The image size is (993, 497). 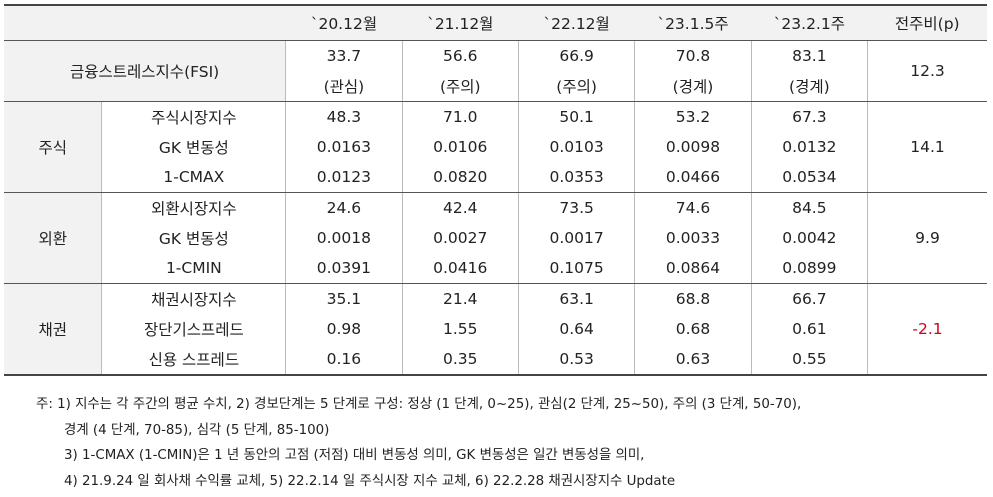 What do you see at coordinates (145, 71) in the screenshot?
I see `fsi-label: 금융스트레스지수(FSI)` at bounding box center [145, 71].